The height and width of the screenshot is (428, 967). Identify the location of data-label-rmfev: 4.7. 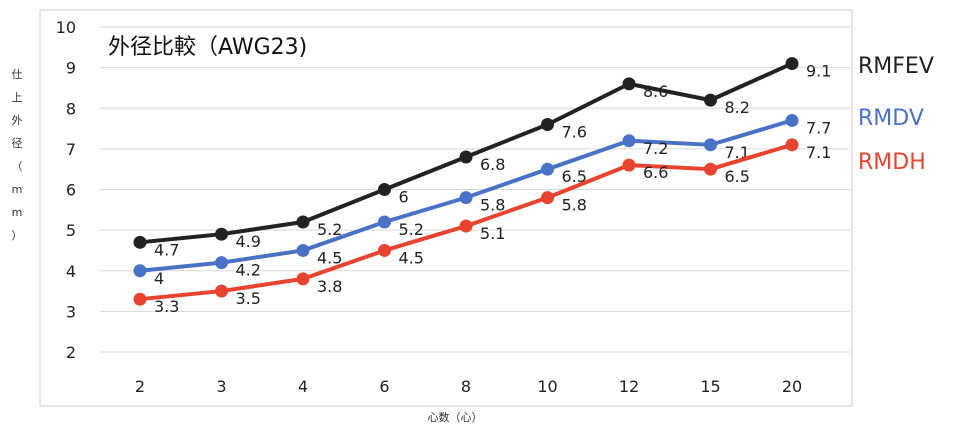
(166, 249).